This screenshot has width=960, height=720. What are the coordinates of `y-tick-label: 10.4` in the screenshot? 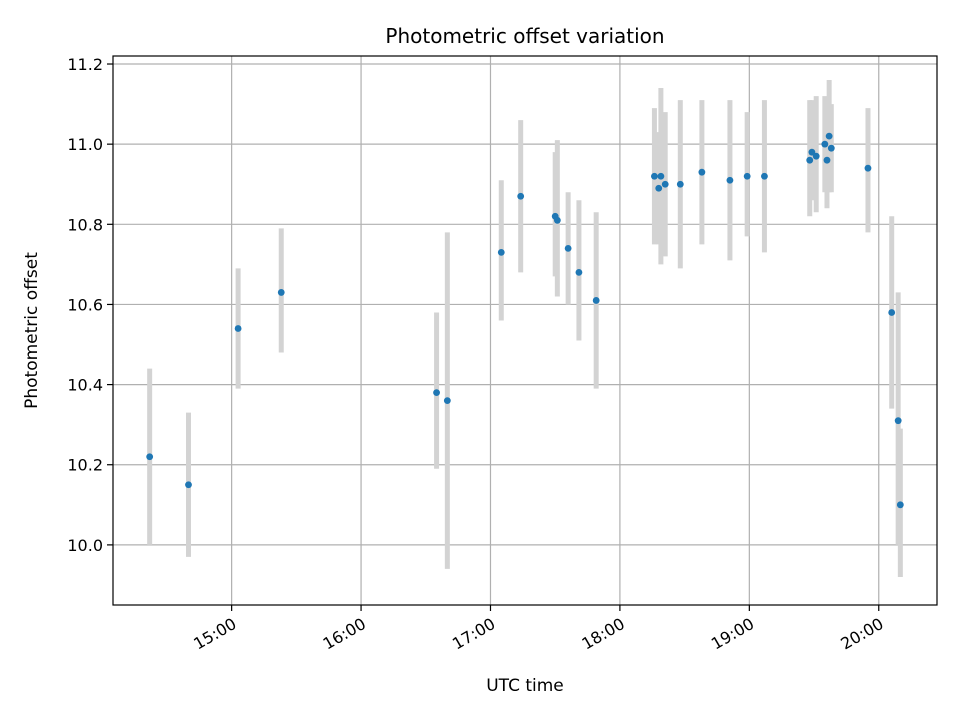 It's located at (85, 385).